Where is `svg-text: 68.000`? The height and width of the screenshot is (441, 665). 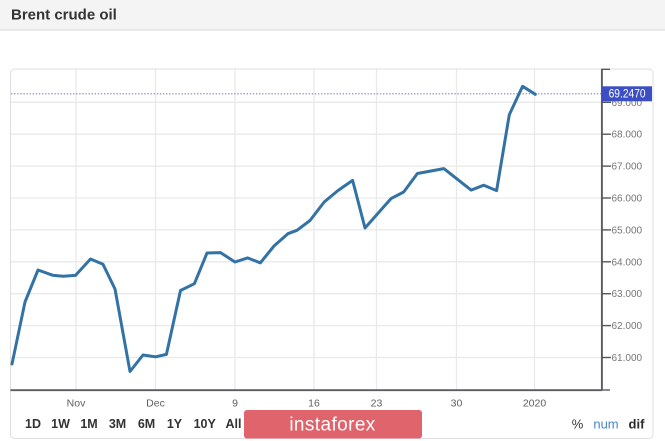 svg-text: 68.000 is located at coordinates (627, 135).